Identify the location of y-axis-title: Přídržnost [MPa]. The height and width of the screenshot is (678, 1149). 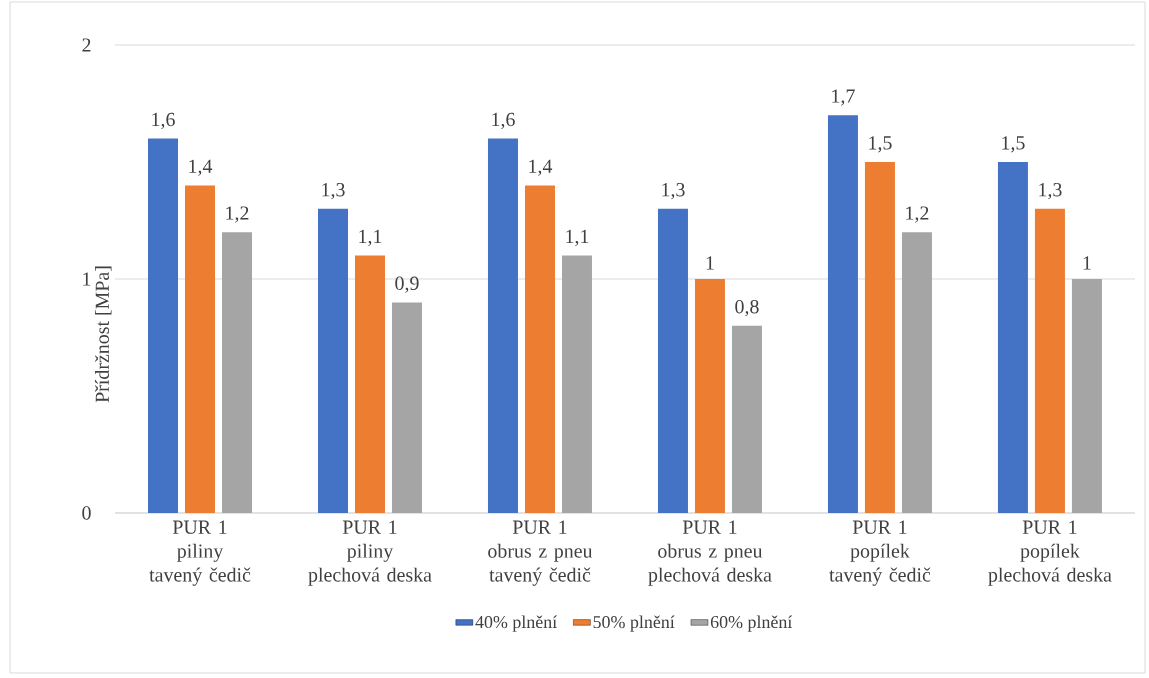
(103, 334).